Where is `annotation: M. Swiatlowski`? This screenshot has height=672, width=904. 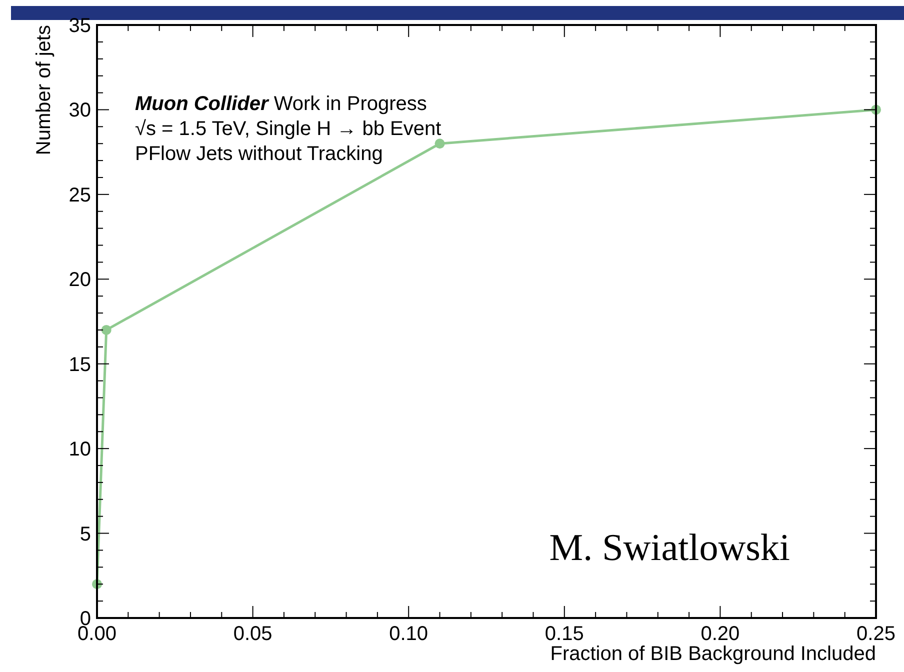
annotation: M. Swiatlowski is located at coordinates (669, 548).